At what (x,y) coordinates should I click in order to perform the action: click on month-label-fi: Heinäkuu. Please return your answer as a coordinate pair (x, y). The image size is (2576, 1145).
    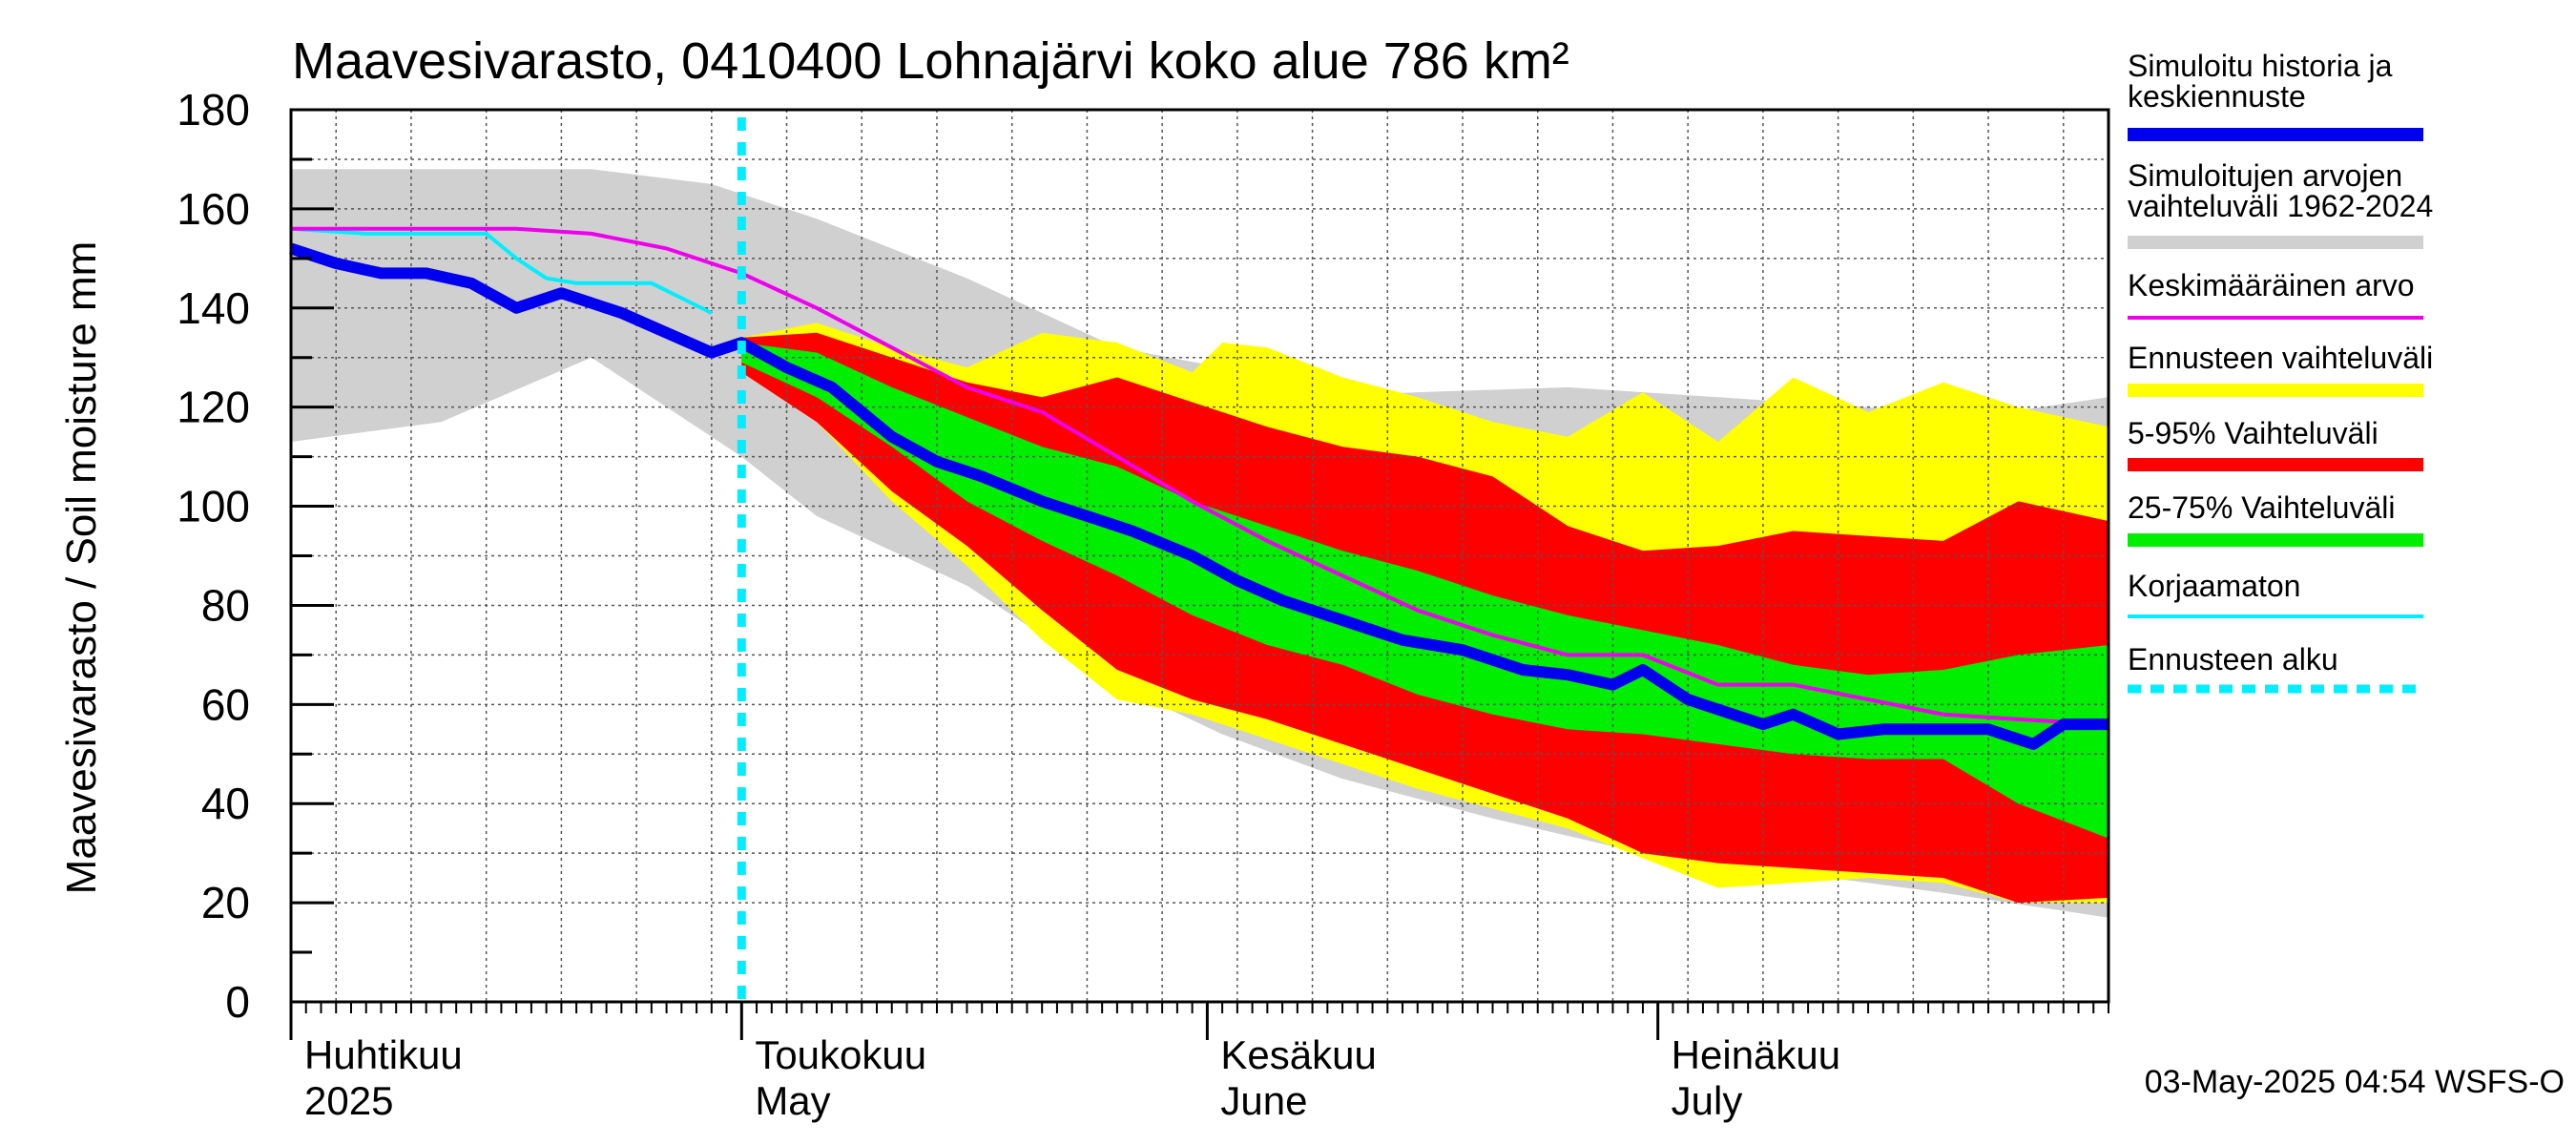
    Looking at the image, I should click on (1756, 1055).